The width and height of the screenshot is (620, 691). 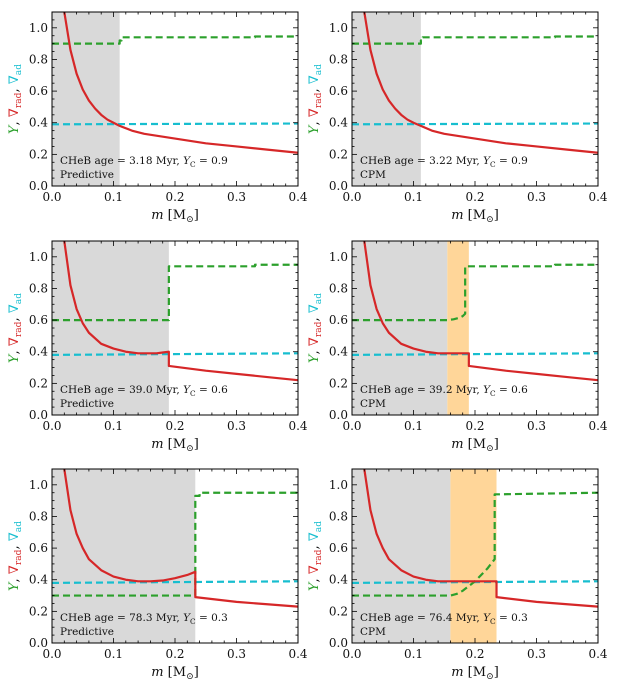 I want to click on panel-annotation-age: CHeB age = 39.2 Myr, YC​ = 0.6, so click(x=444, y=391).